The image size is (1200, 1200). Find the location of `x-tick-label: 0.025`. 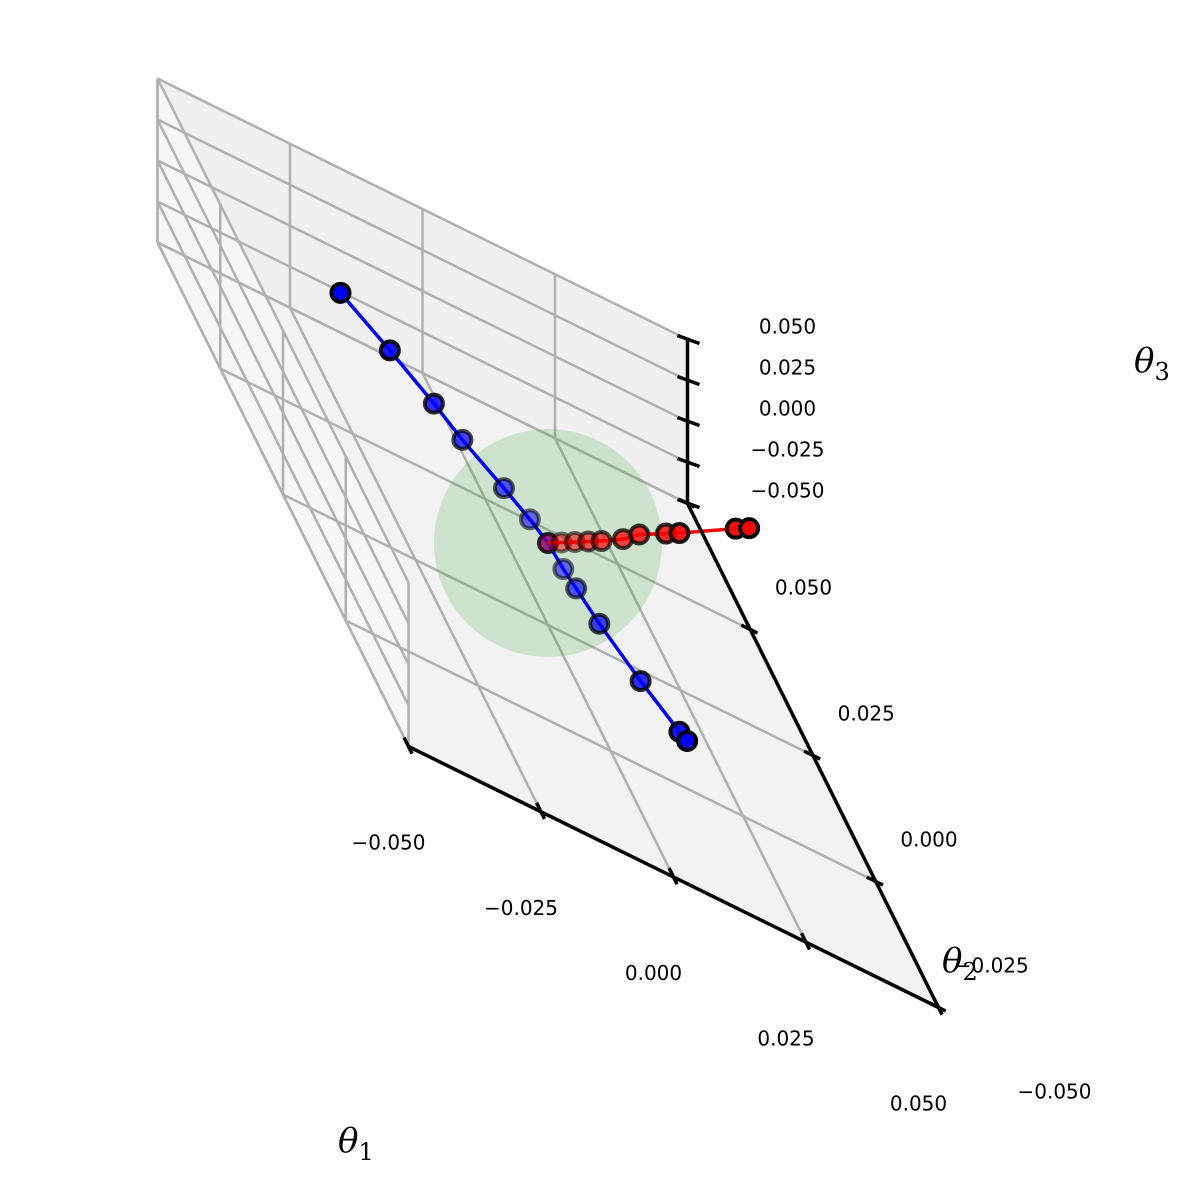

x-tick-label: 0.025 is located at coordinates (785, 1038).